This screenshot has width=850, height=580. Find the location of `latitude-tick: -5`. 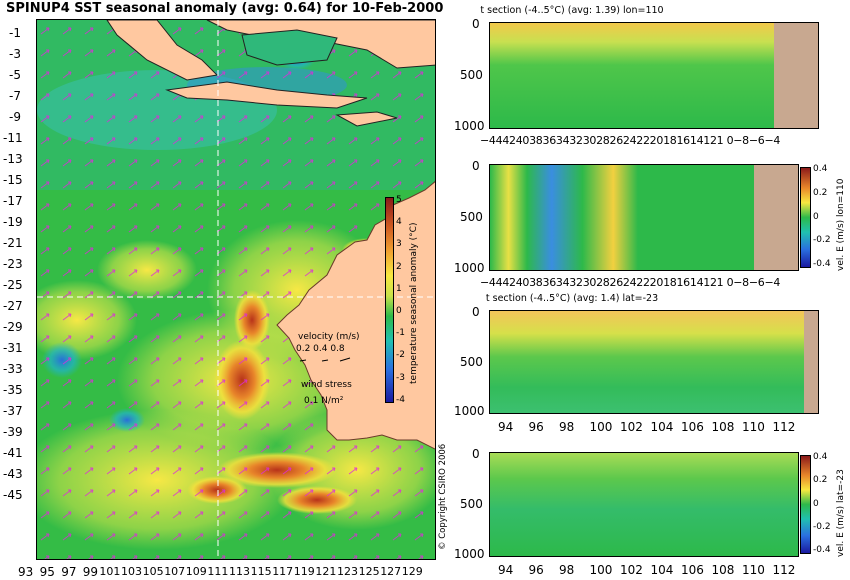

latitude-tick: -5 is located at coordinates (15, 75).